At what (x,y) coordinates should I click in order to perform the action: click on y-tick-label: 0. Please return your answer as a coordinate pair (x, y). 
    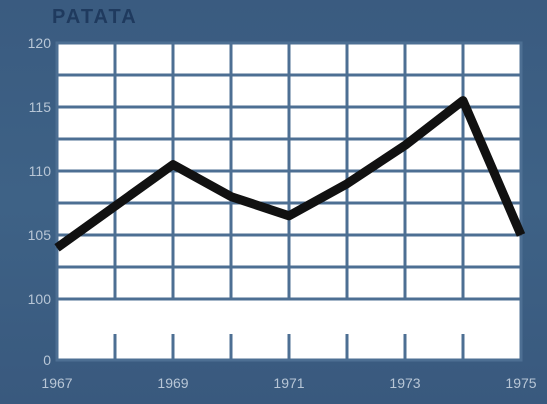
    Looking at the image, I should click on (47, 360).